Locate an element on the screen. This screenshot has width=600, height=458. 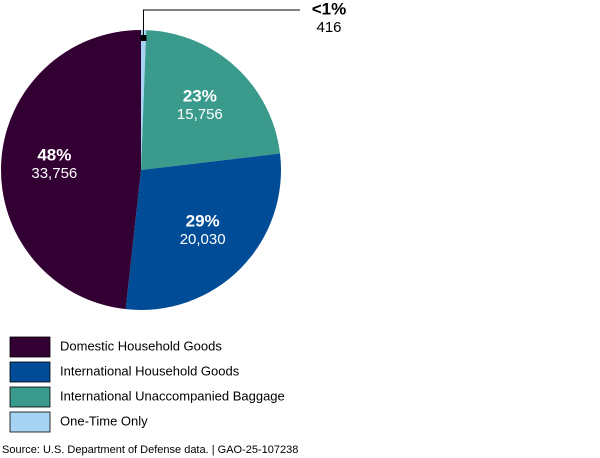
percent-label: 23% is located at coordinates (200, 96).